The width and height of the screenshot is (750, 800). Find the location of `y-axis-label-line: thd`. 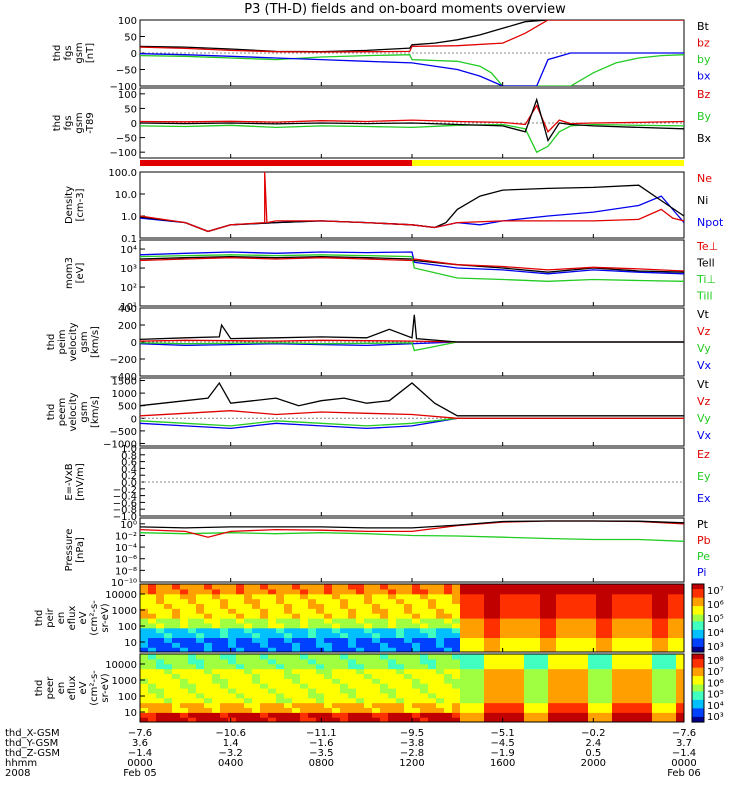

y-axis-label-line: thd is located at coordinates (39, 618).